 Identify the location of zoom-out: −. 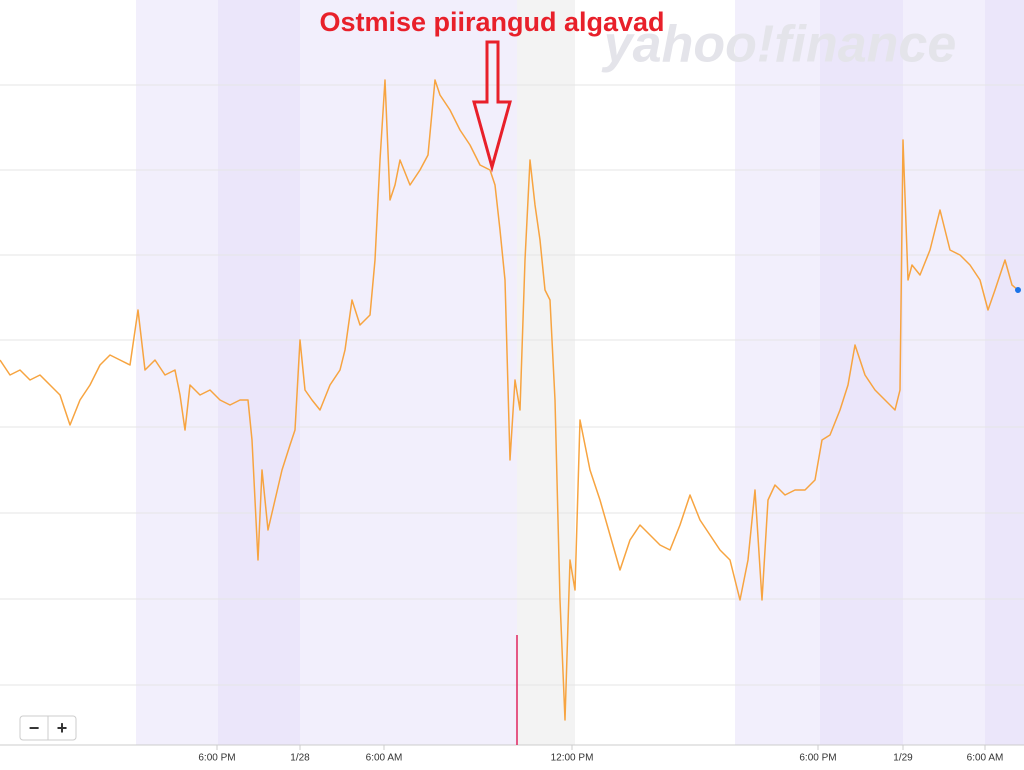
(34, 728).